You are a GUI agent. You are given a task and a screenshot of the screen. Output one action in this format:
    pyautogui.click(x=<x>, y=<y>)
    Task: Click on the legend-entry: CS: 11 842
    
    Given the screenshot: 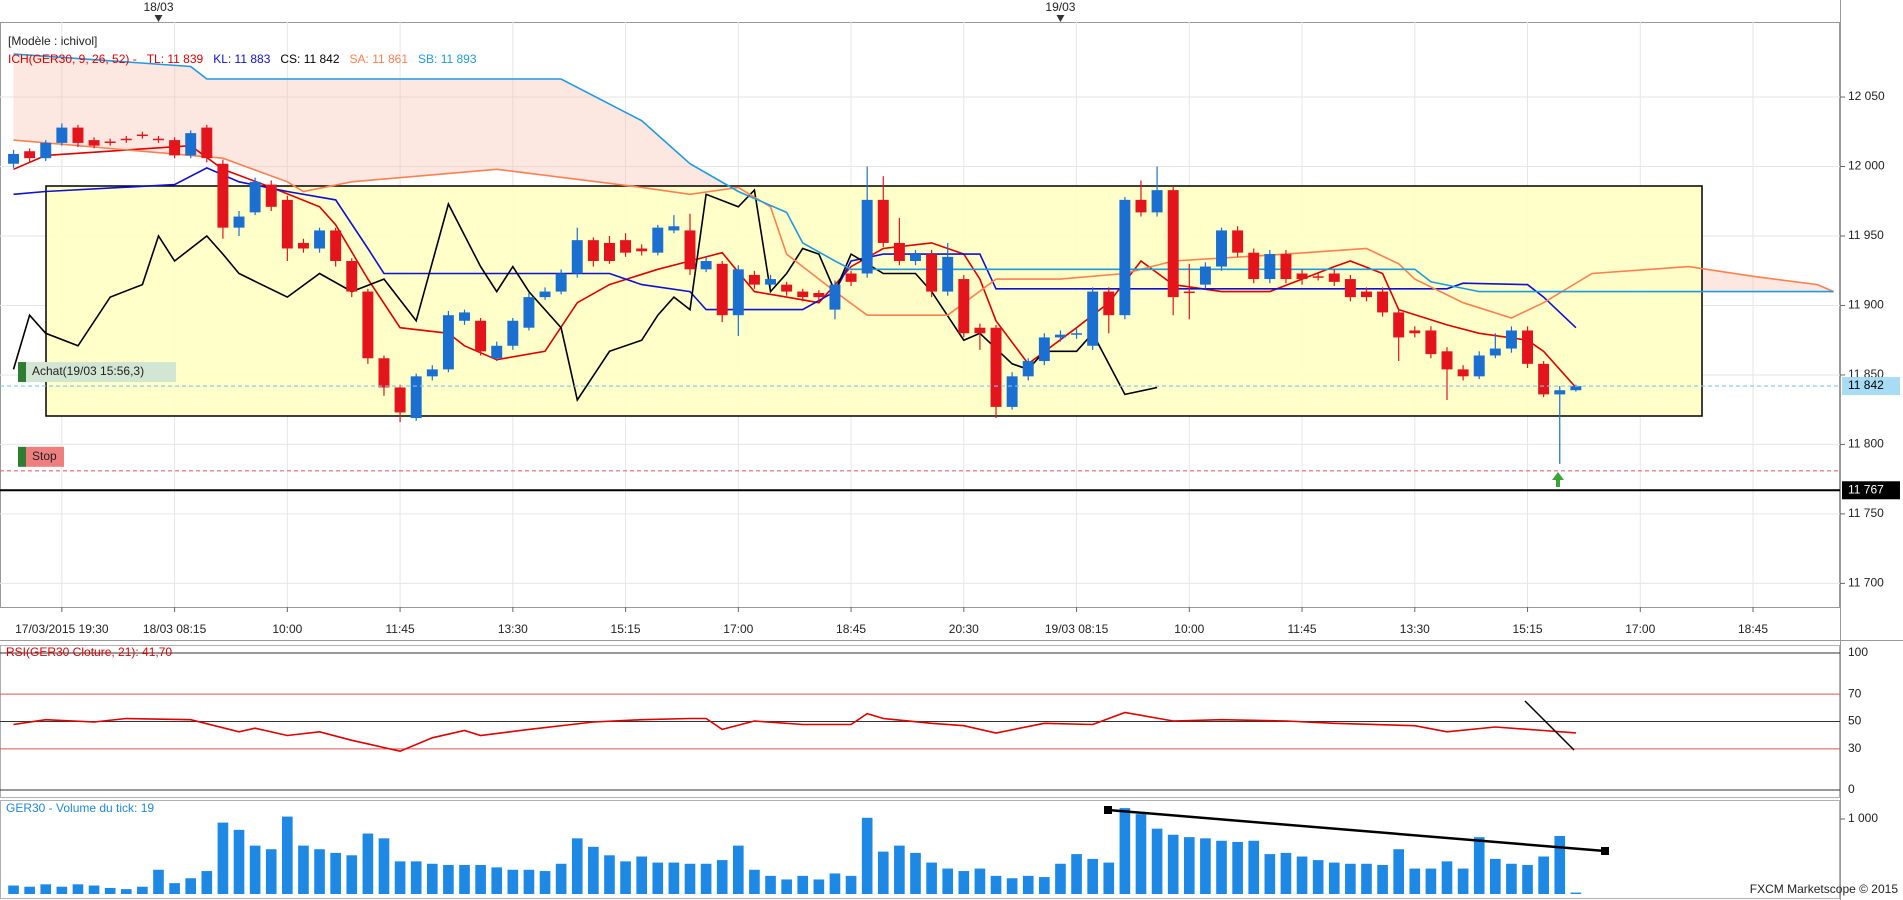 What is the action you would take?
    pyautogui.click(x=309, y=59)
    